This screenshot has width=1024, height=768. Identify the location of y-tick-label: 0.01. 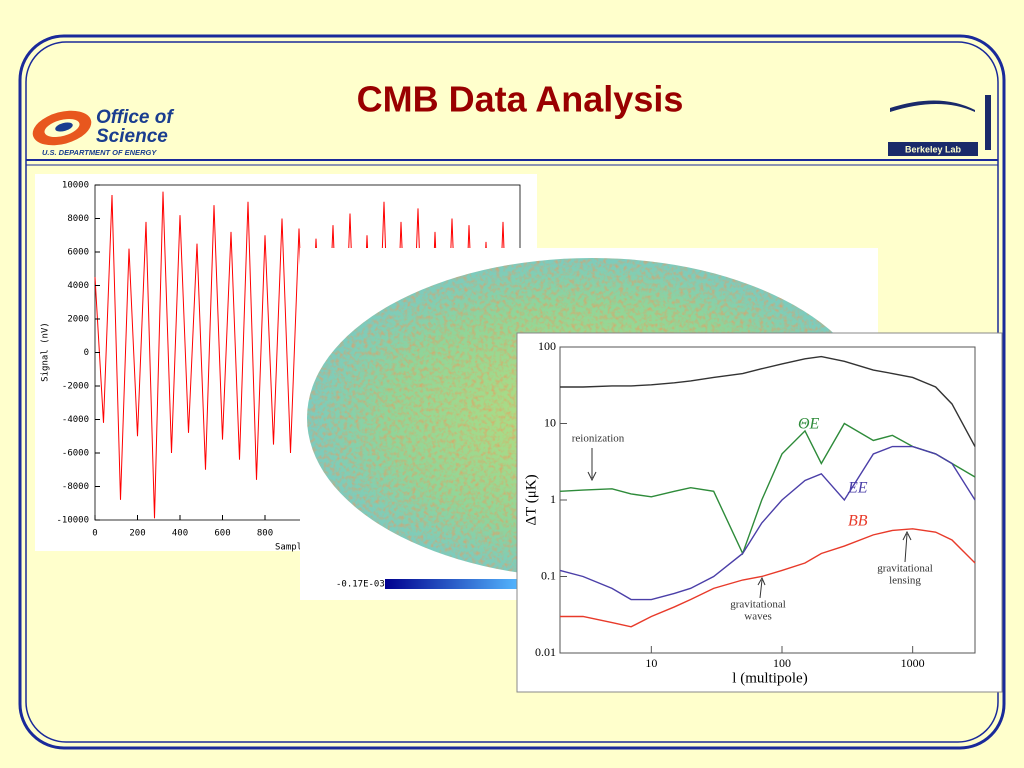
(545, 652).